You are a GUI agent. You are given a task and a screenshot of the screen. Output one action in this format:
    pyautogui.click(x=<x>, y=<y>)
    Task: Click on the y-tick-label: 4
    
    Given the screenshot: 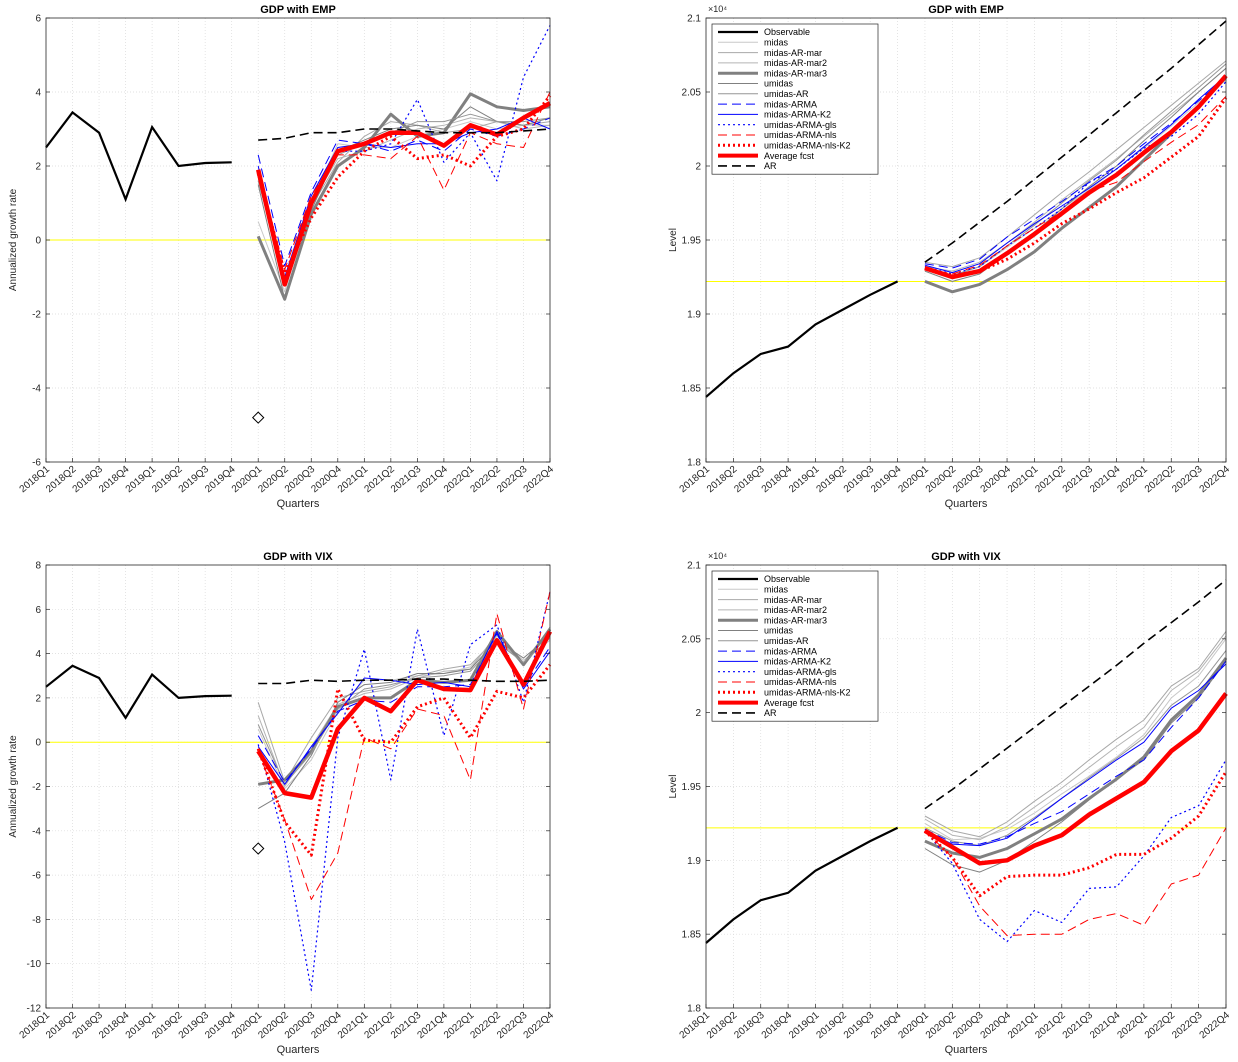 What is the action you would take?
    pyautogui.click(x=38, y=93)
    